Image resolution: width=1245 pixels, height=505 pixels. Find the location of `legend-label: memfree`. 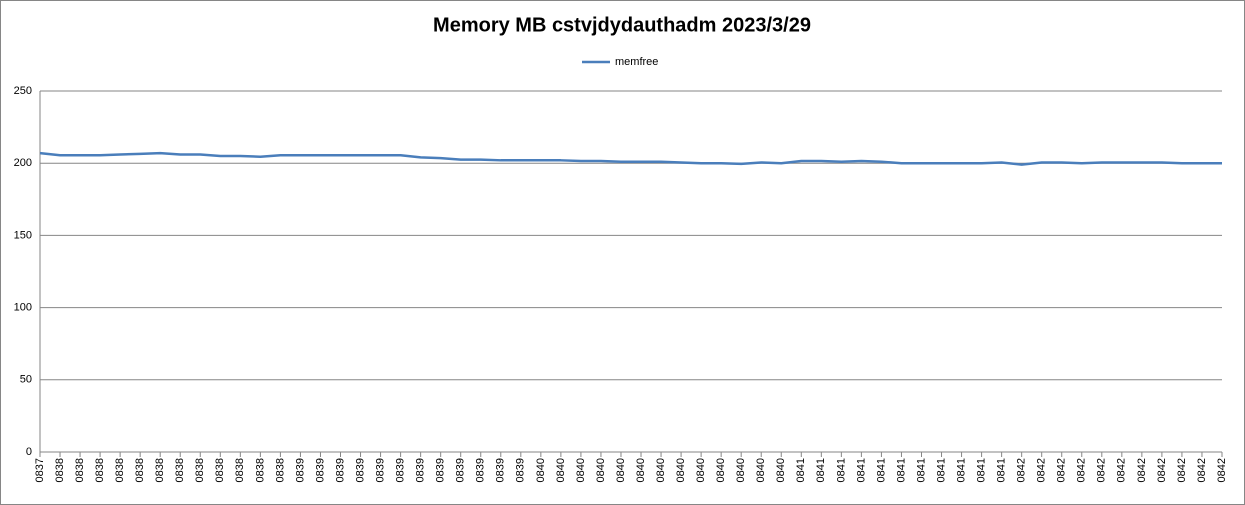

legend-label: memfree is located at coordinates (636, 62).